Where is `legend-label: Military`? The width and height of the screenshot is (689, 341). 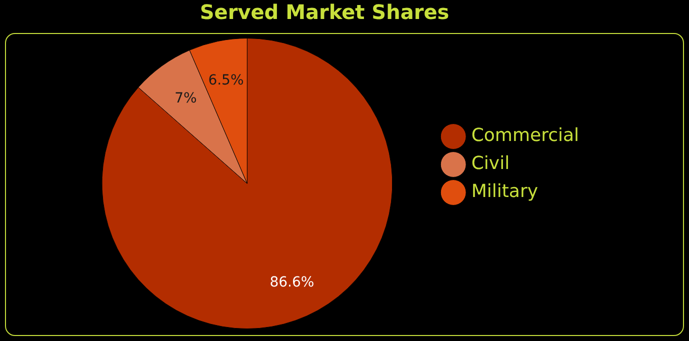
legend-label: Military is located at coordinates (504, 191).